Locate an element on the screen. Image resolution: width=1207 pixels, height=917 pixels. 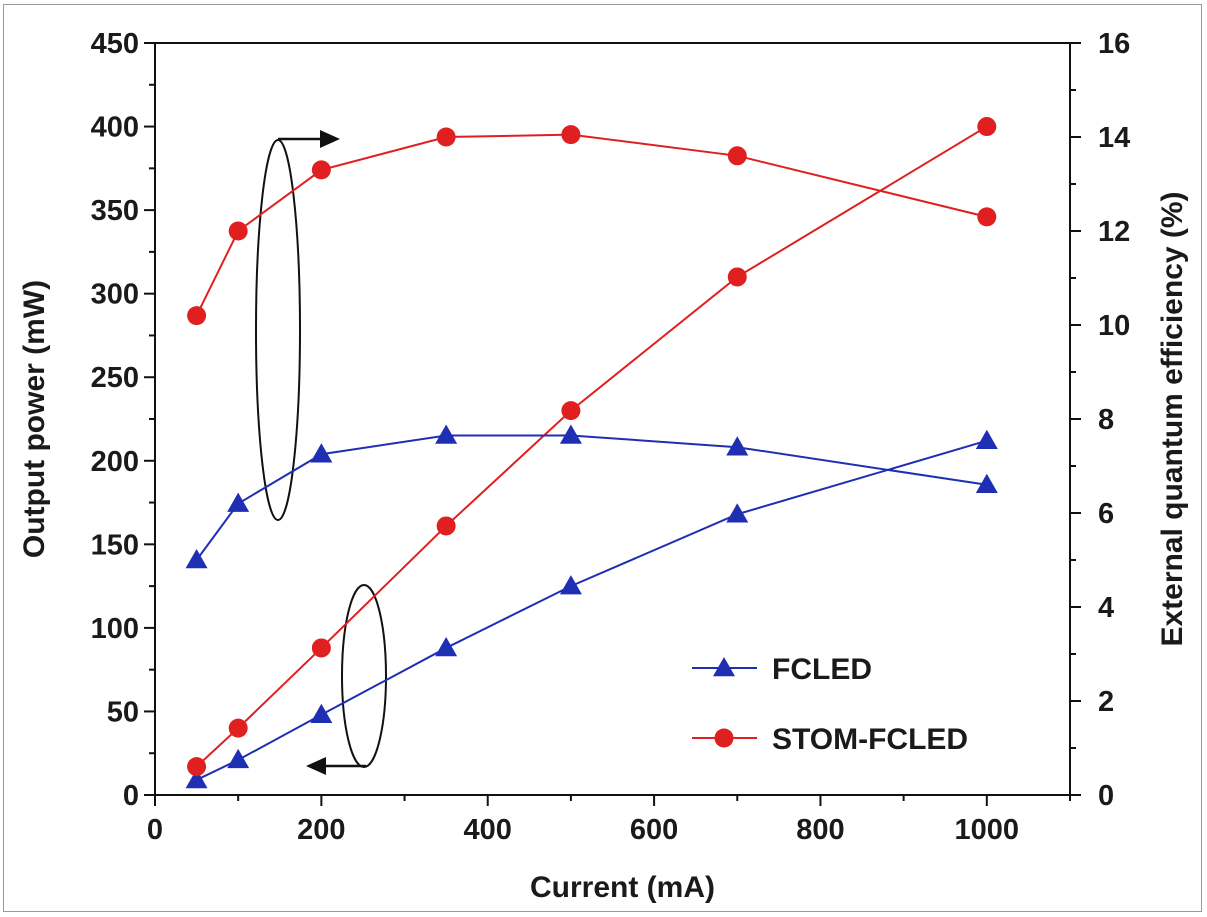
y-right-tick-label: 14 is located at coordinates (1114, 138).